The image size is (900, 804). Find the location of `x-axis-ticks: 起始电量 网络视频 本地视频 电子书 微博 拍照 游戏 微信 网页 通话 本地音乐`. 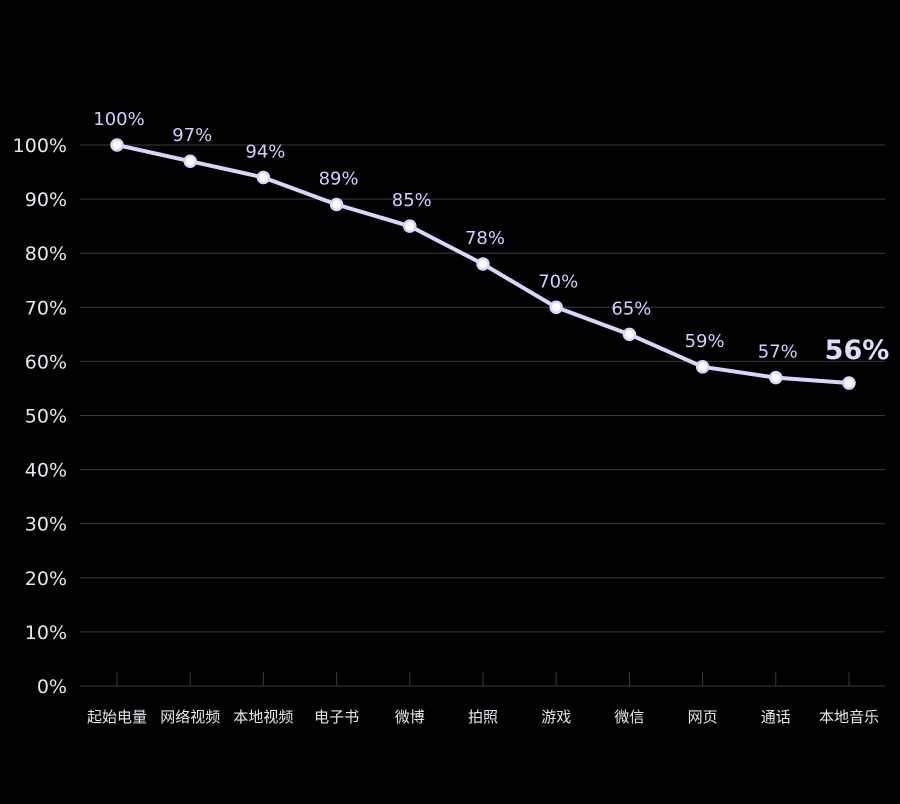

x-axis-ticks: 起始电量 网络视频 本地视频 电子书 微博 拍照 游戏 微信 网页 通话 本地音乐 is located at coordinates (483, 699).